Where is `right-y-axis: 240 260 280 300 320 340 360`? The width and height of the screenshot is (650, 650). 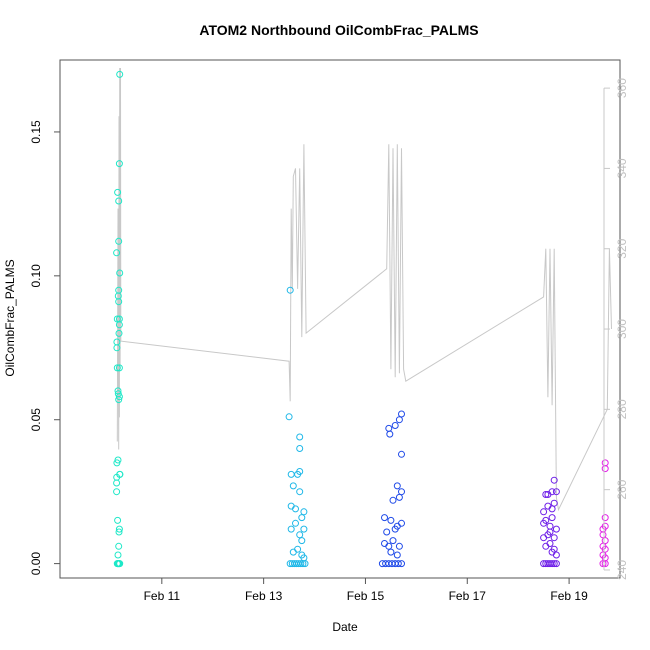
right-y-axis: 240 260 280 300 320 340 360 is located at coordinates (616, 329).